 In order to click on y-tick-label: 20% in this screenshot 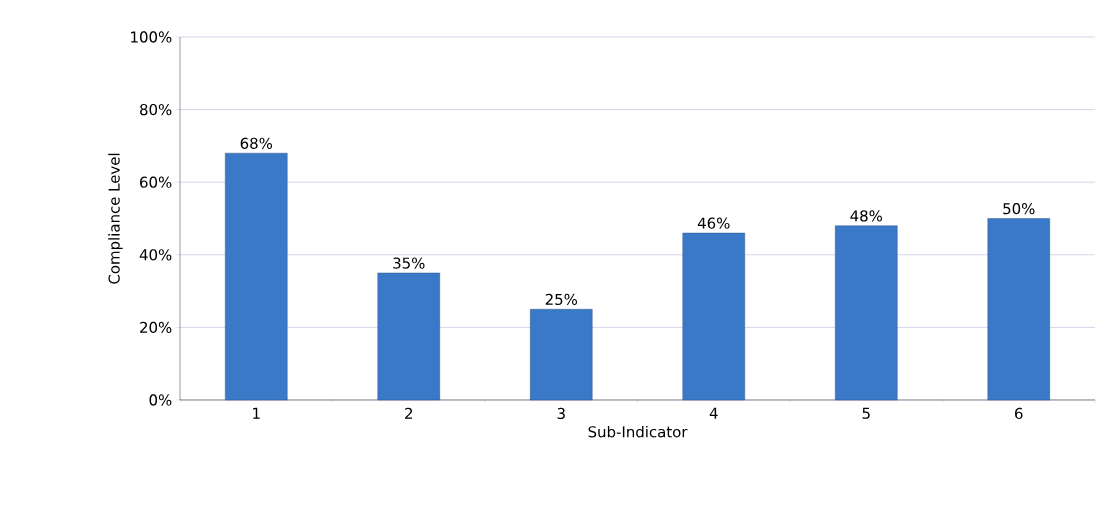, I will do `click(156, 327)`.